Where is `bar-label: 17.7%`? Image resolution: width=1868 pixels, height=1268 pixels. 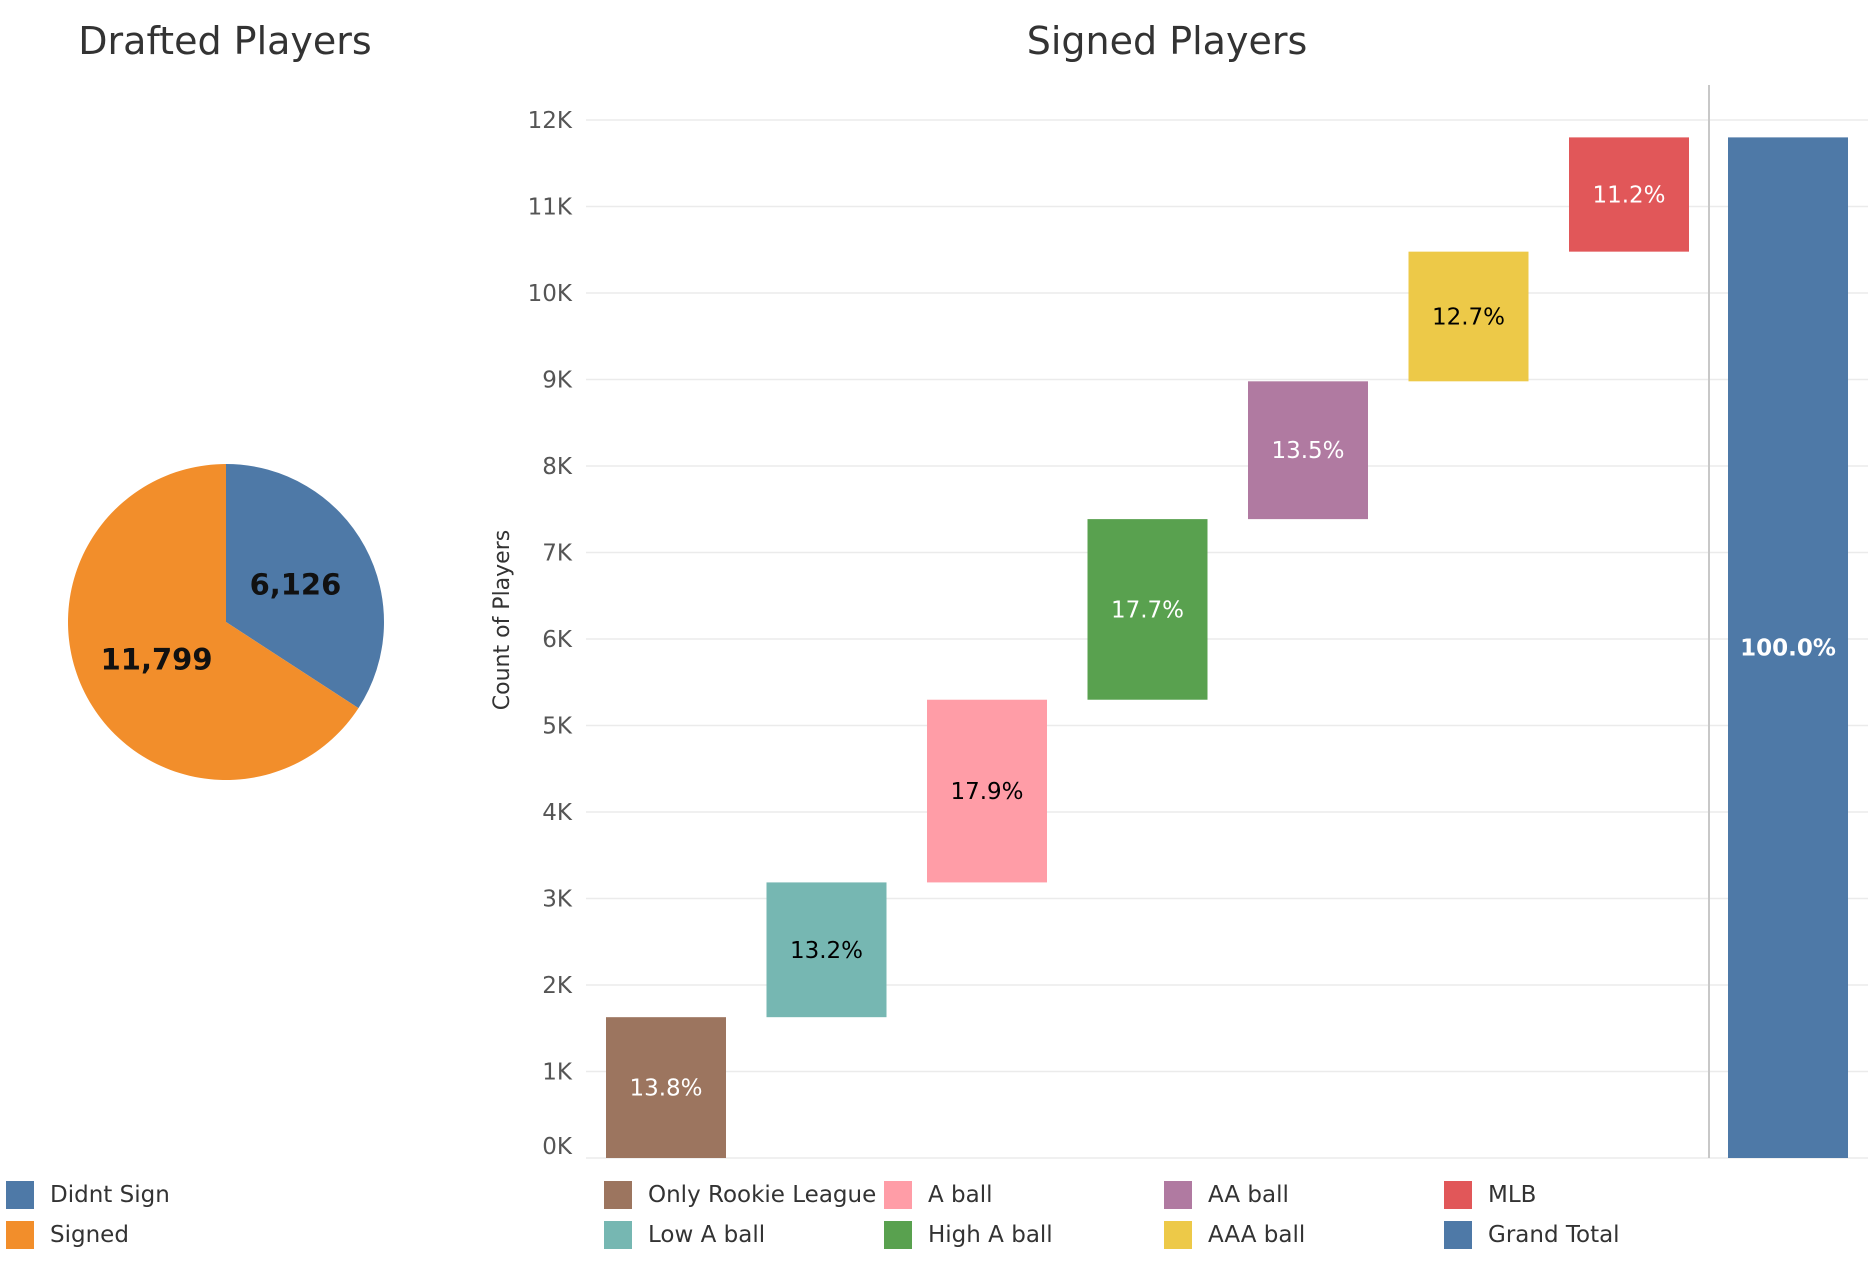 bar-label: 17.7% is located at coordinates (1147, 610).